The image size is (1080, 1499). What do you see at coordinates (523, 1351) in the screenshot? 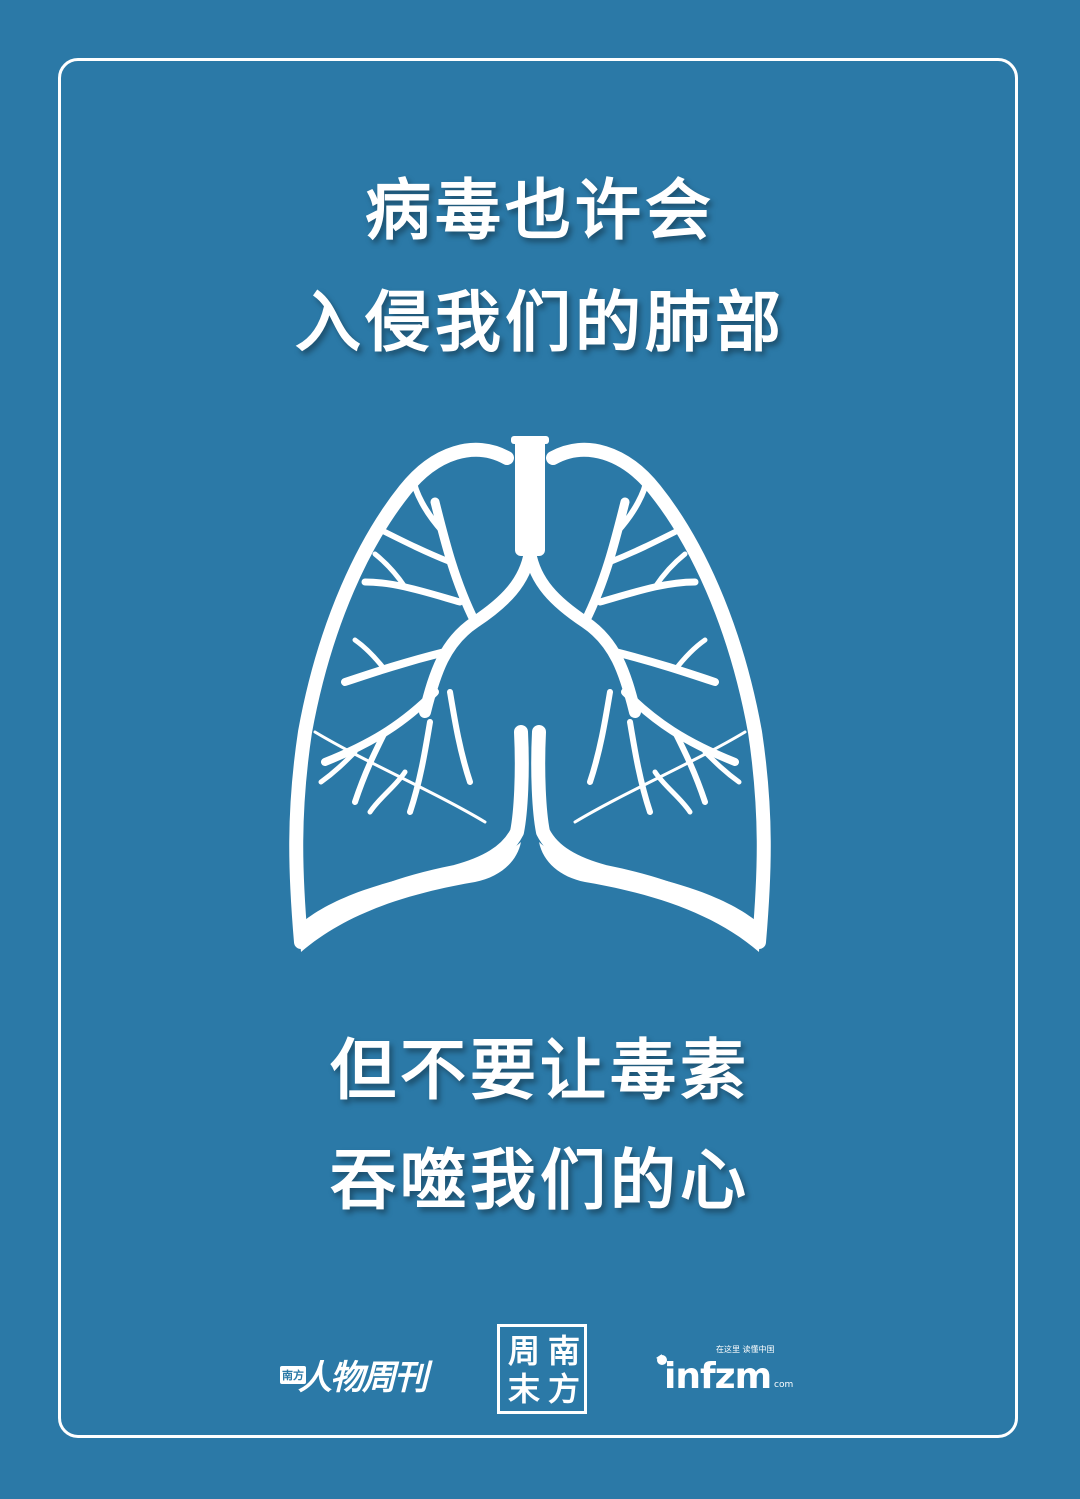
I see `seal-char-1: 周` at bounding box center [523, 1351].